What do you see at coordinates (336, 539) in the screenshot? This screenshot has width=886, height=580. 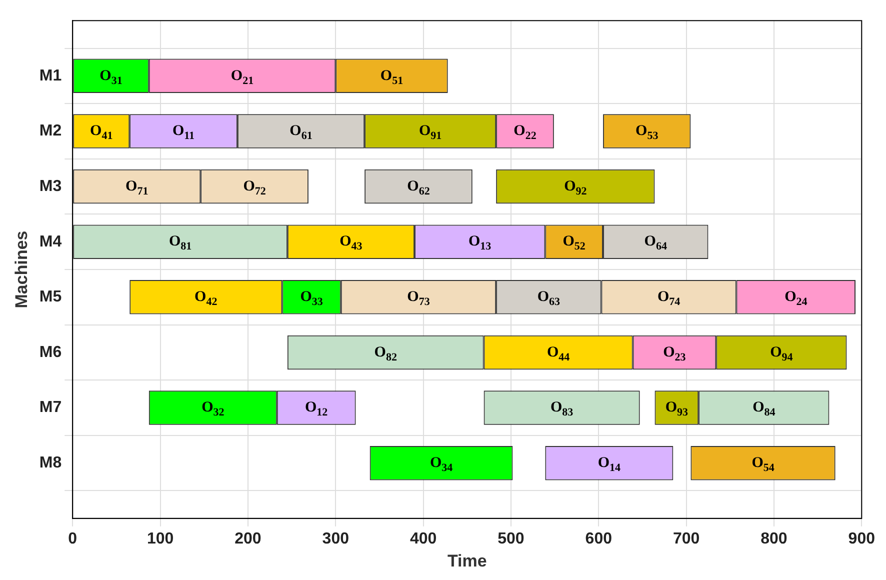 I see `x-tick-label: 300` at bounding box center [336, 539].